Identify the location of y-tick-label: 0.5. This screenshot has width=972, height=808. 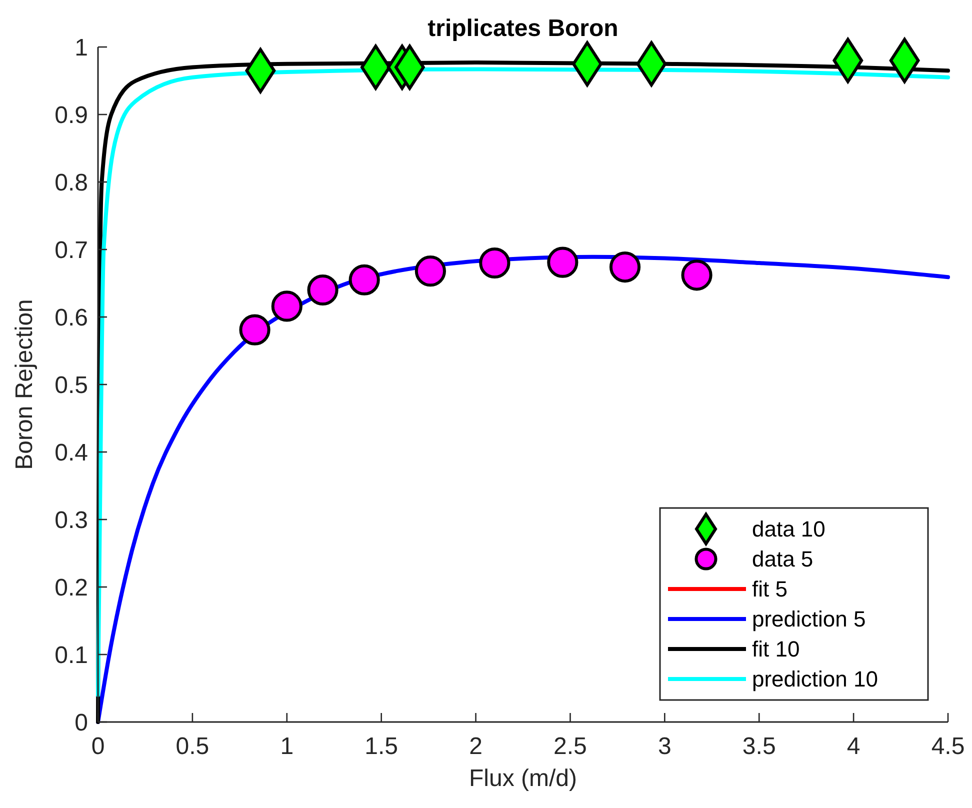
(71, 385).